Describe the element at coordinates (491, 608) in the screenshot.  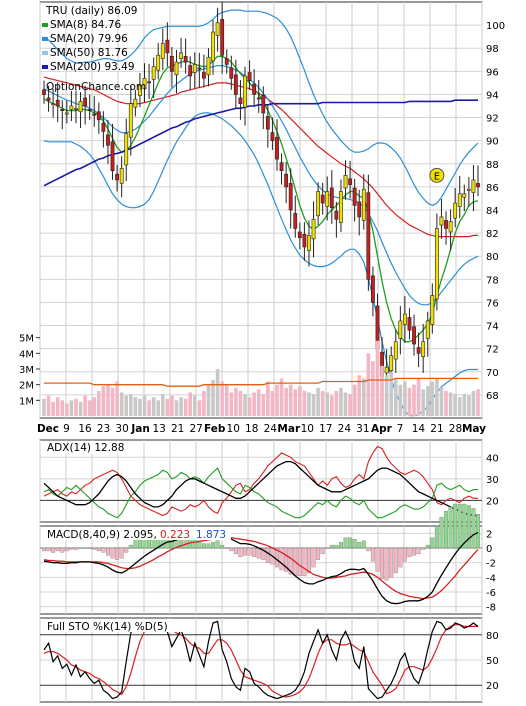
I see `macd-y-tick: -8` at that location.